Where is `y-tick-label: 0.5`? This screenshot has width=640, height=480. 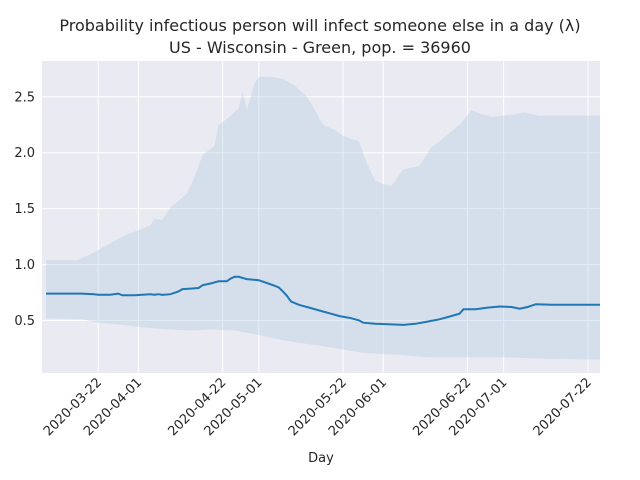
y-tick-label: 0.5 is located at coordinates (24, 321).